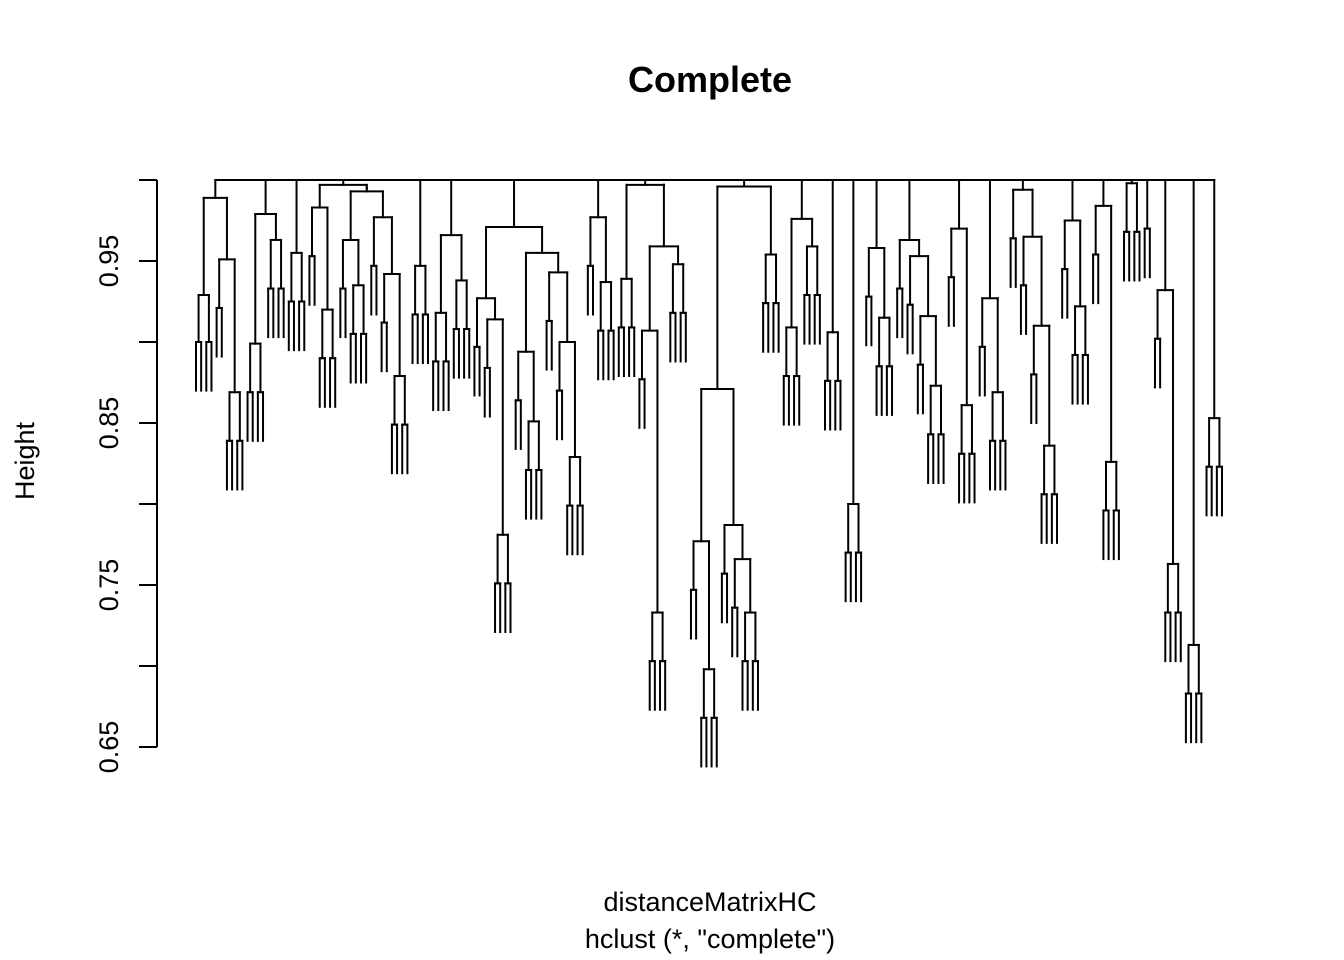  Describe the element at coordinates (109, 261) in the screenshot. I see `y-tick-label: 0.95` at that location.